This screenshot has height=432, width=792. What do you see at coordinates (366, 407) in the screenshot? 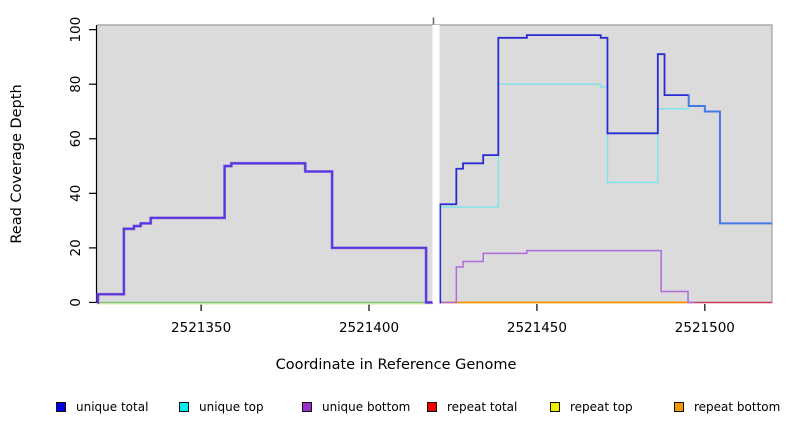
I see `legend-label: unique bottom` at bounding box center [366, 407].